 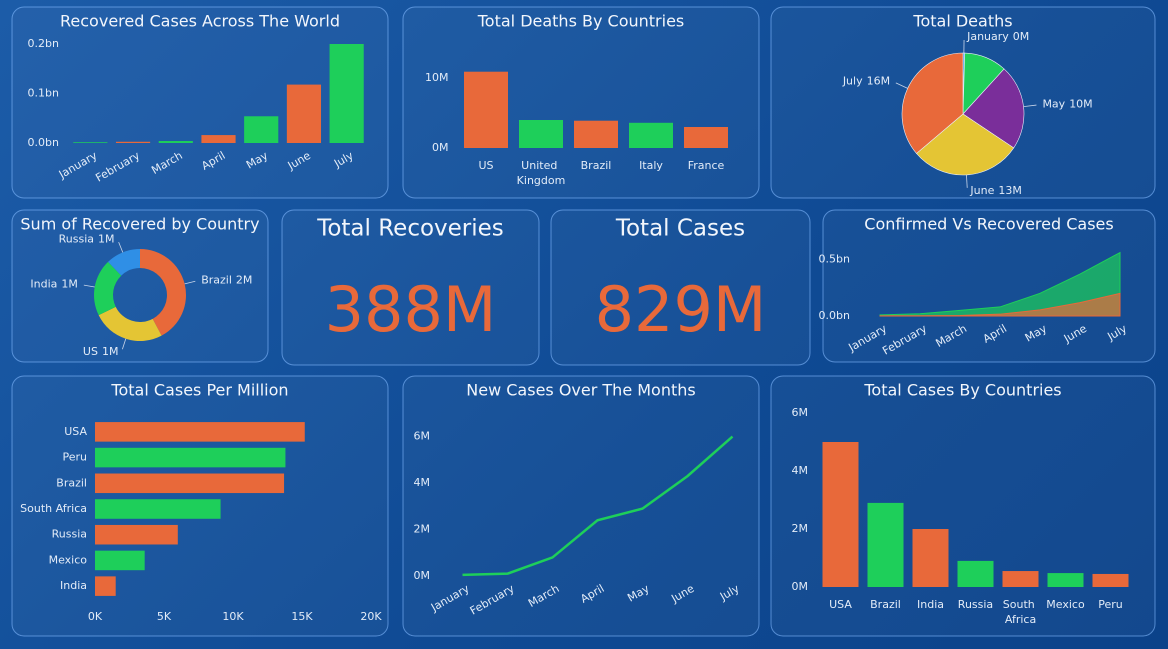 I want to click on x-tick-label: Italy, so click(x=651, y=165).